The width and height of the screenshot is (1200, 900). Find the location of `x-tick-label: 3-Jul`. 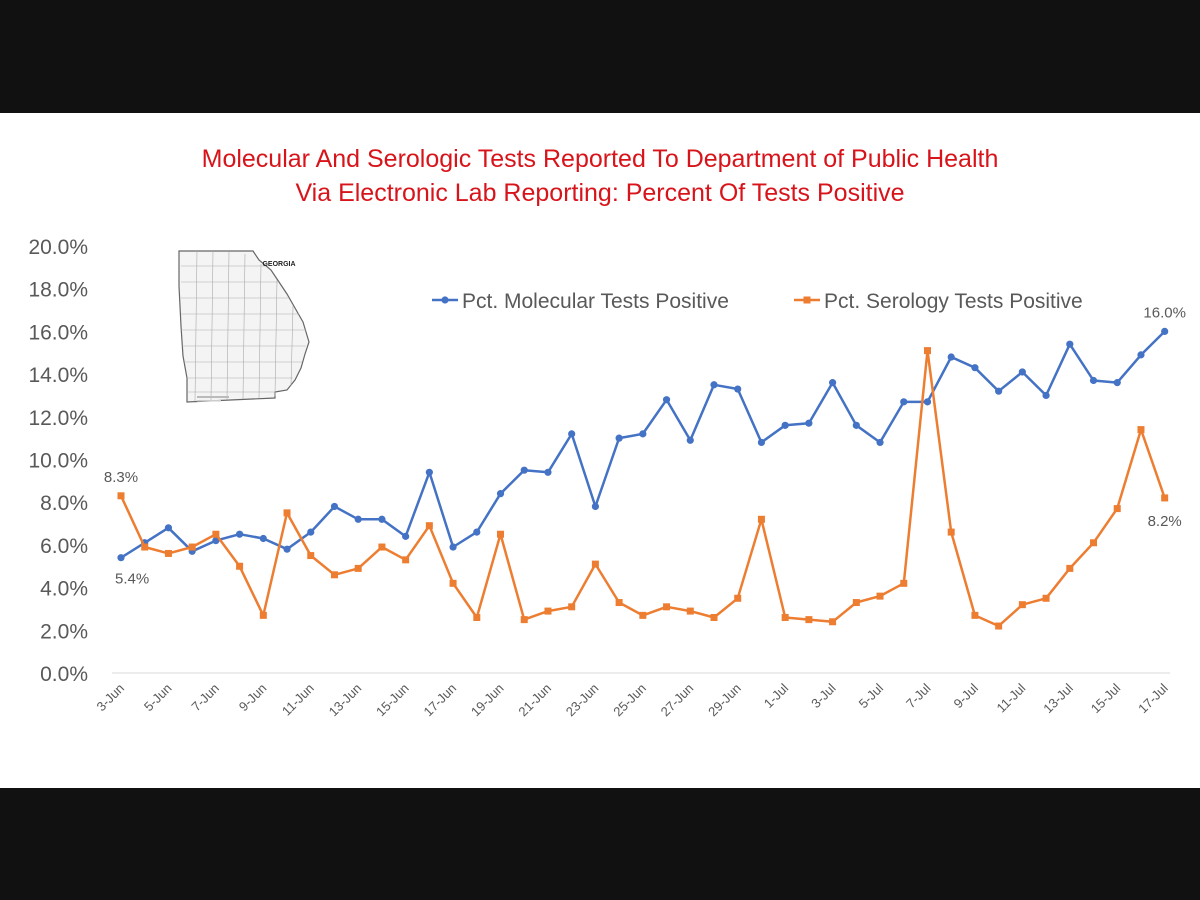

x-tick-label: 3-Jul is located at coordinates (823, 695).